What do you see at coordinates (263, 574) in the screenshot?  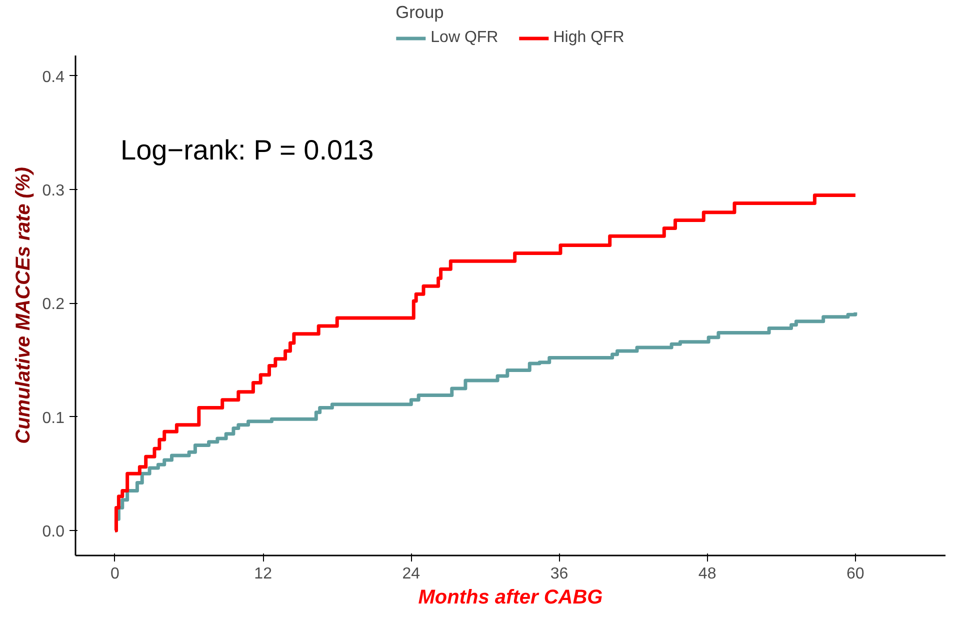 I see `x-tick-label: 12` at bounding box center [263, 574].